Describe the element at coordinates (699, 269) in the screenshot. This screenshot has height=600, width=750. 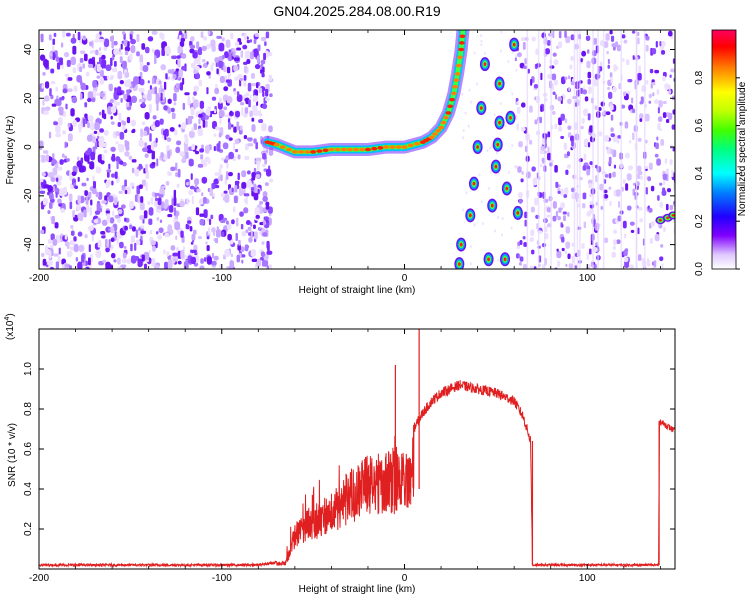
I see `colorbar-tick-label: 0.0` at that location.